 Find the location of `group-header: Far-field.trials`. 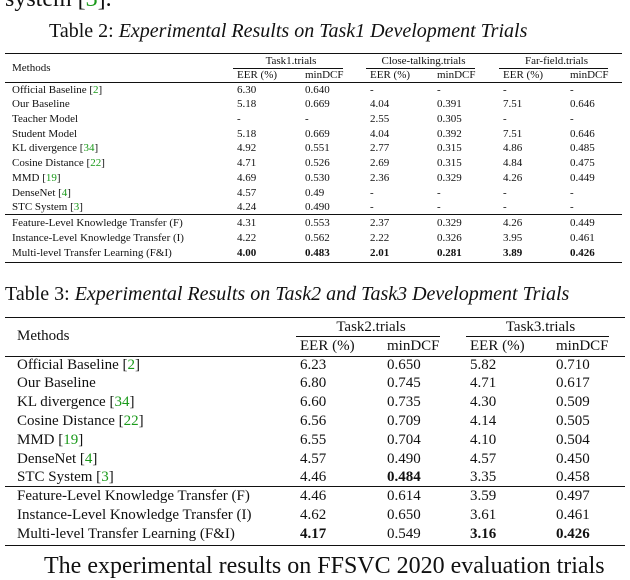

group-header: Far-field.trials is located at coordinates (556, 60).